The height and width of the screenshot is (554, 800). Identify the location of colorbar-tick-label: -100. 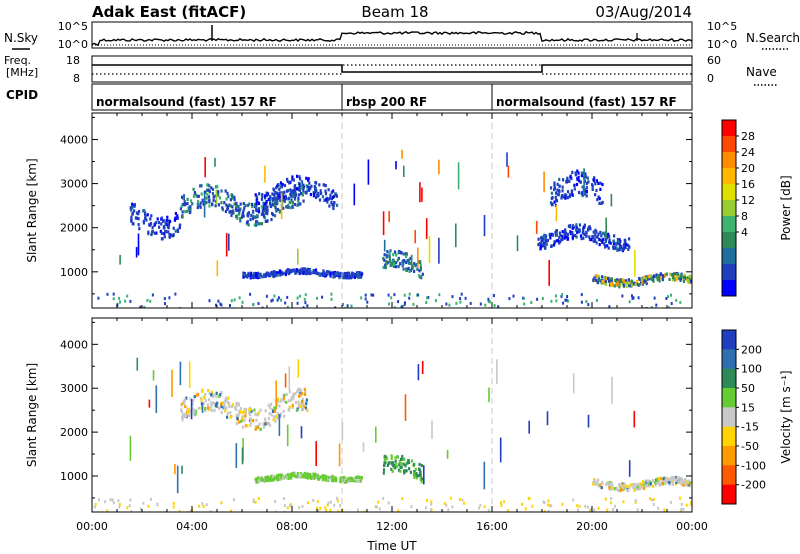
(753, 465).